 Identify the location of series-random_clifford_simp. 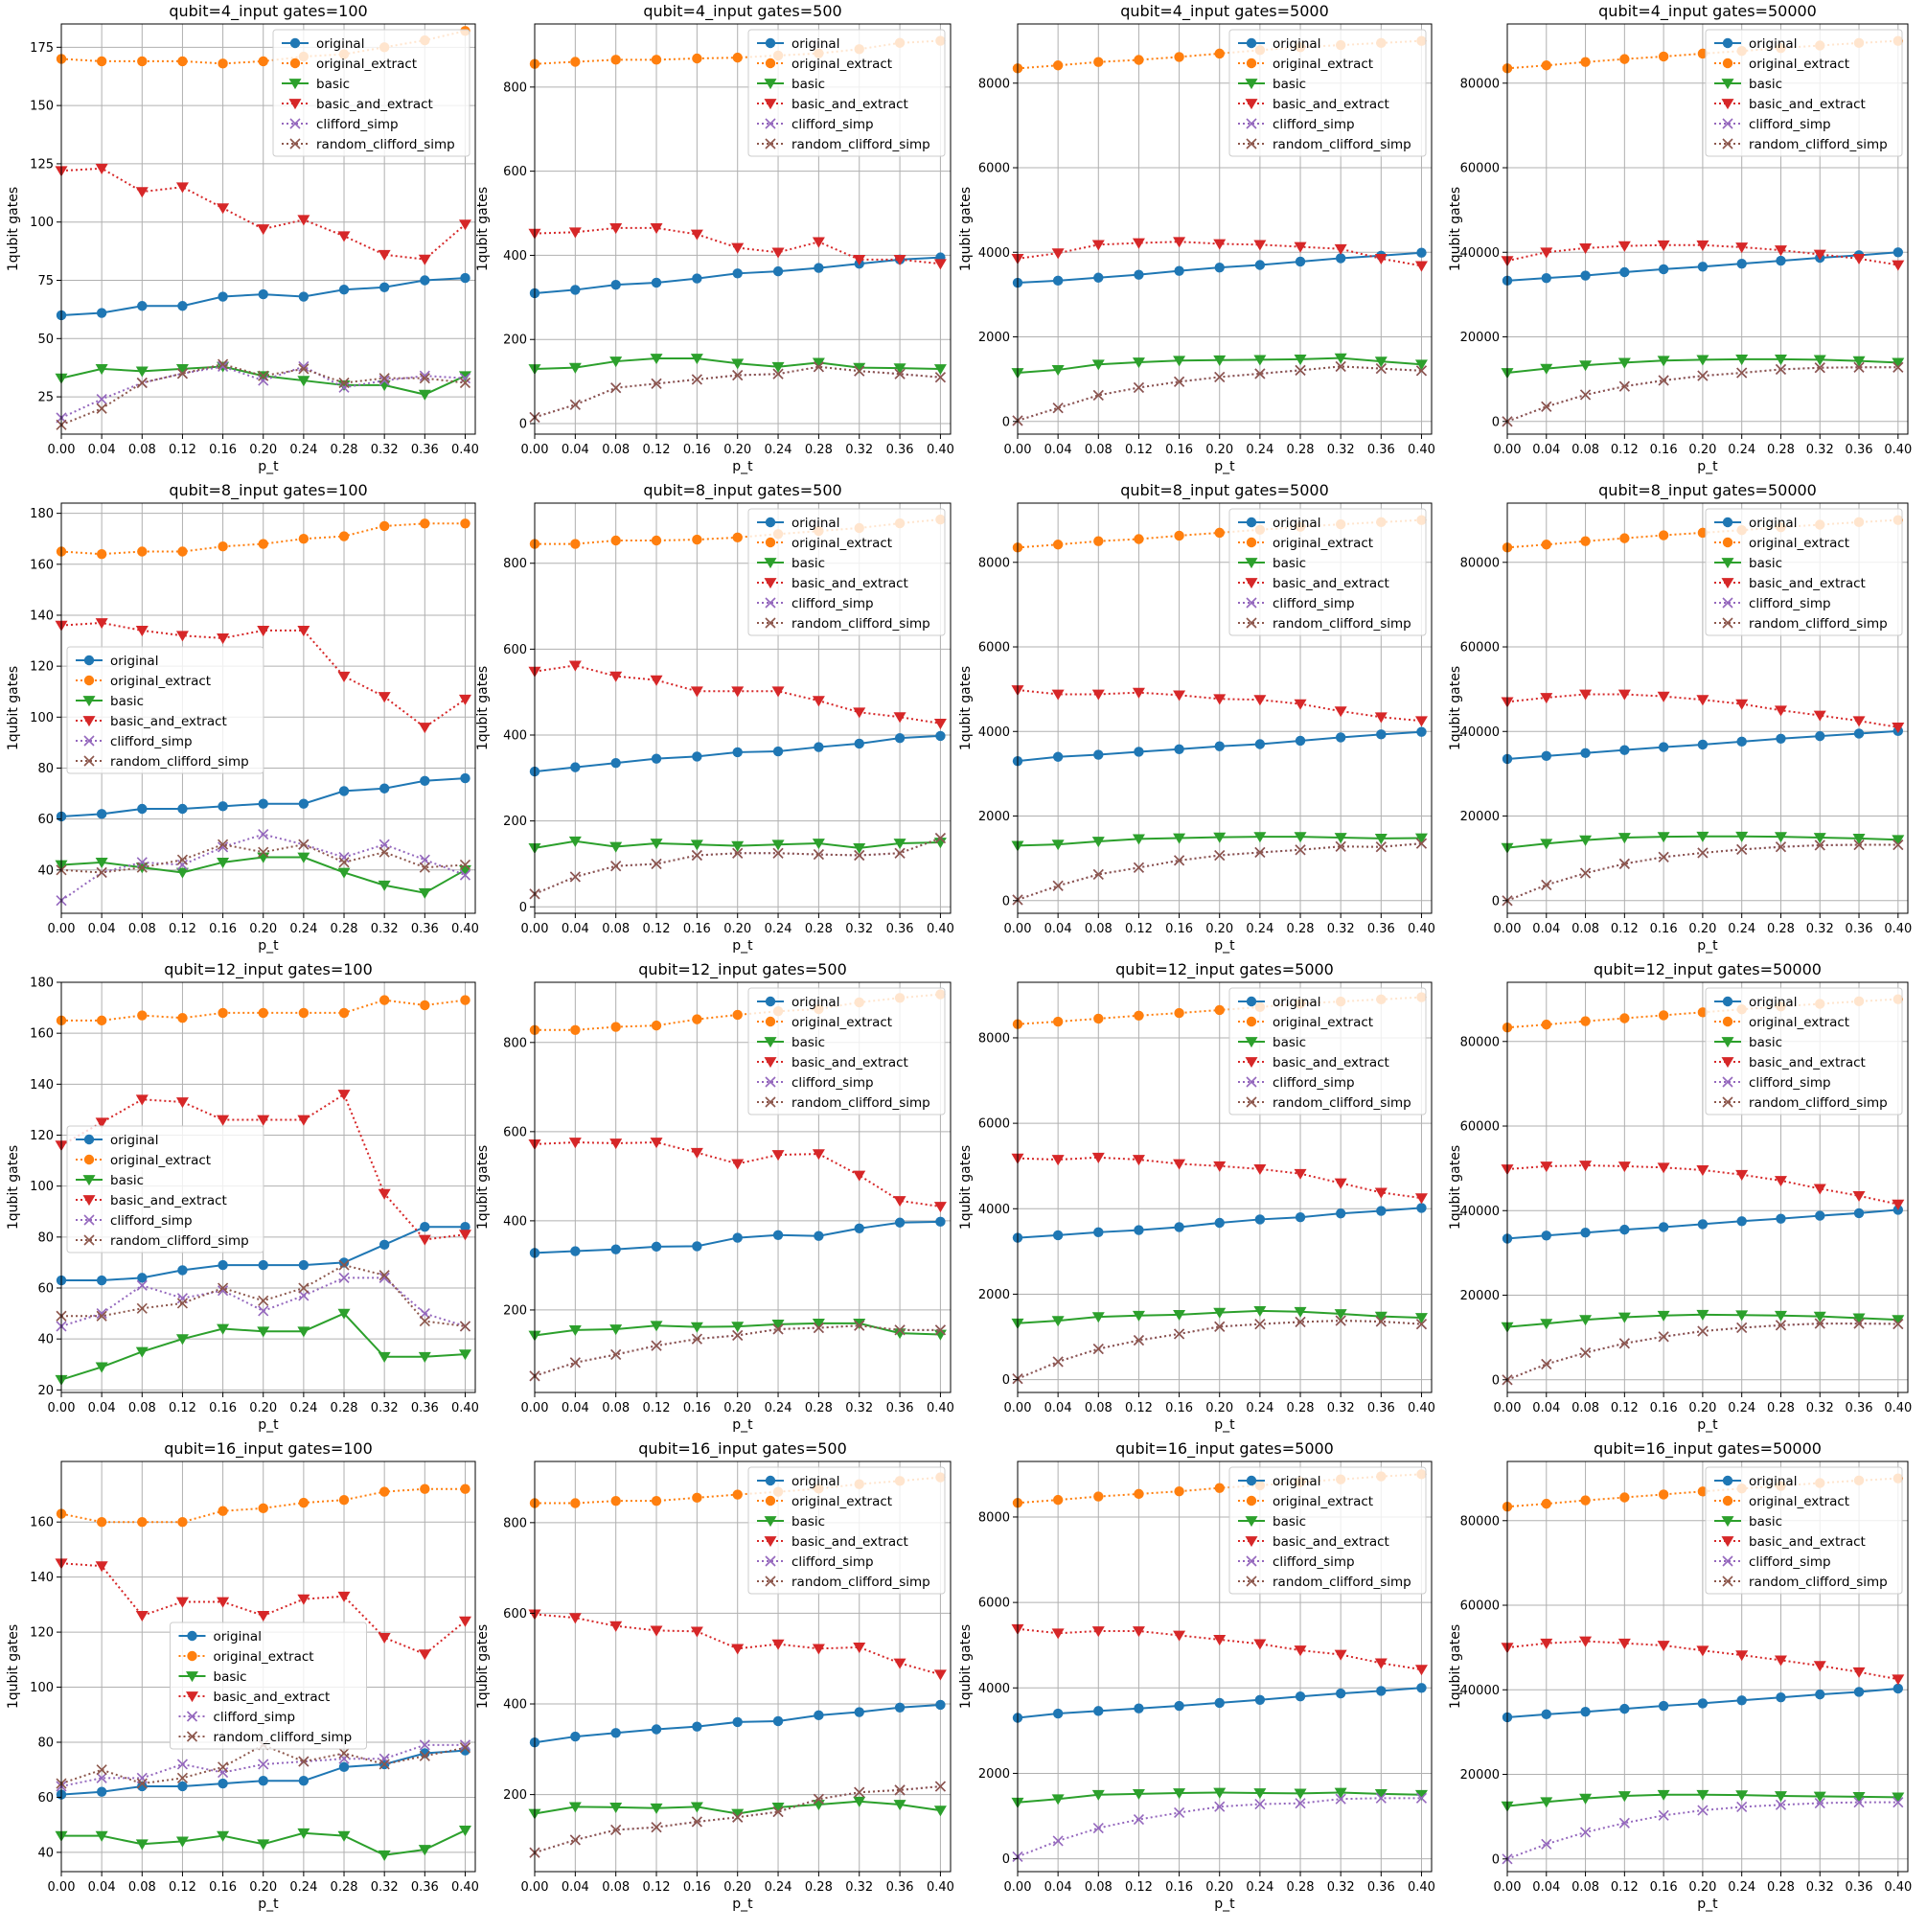
(1703, 873).